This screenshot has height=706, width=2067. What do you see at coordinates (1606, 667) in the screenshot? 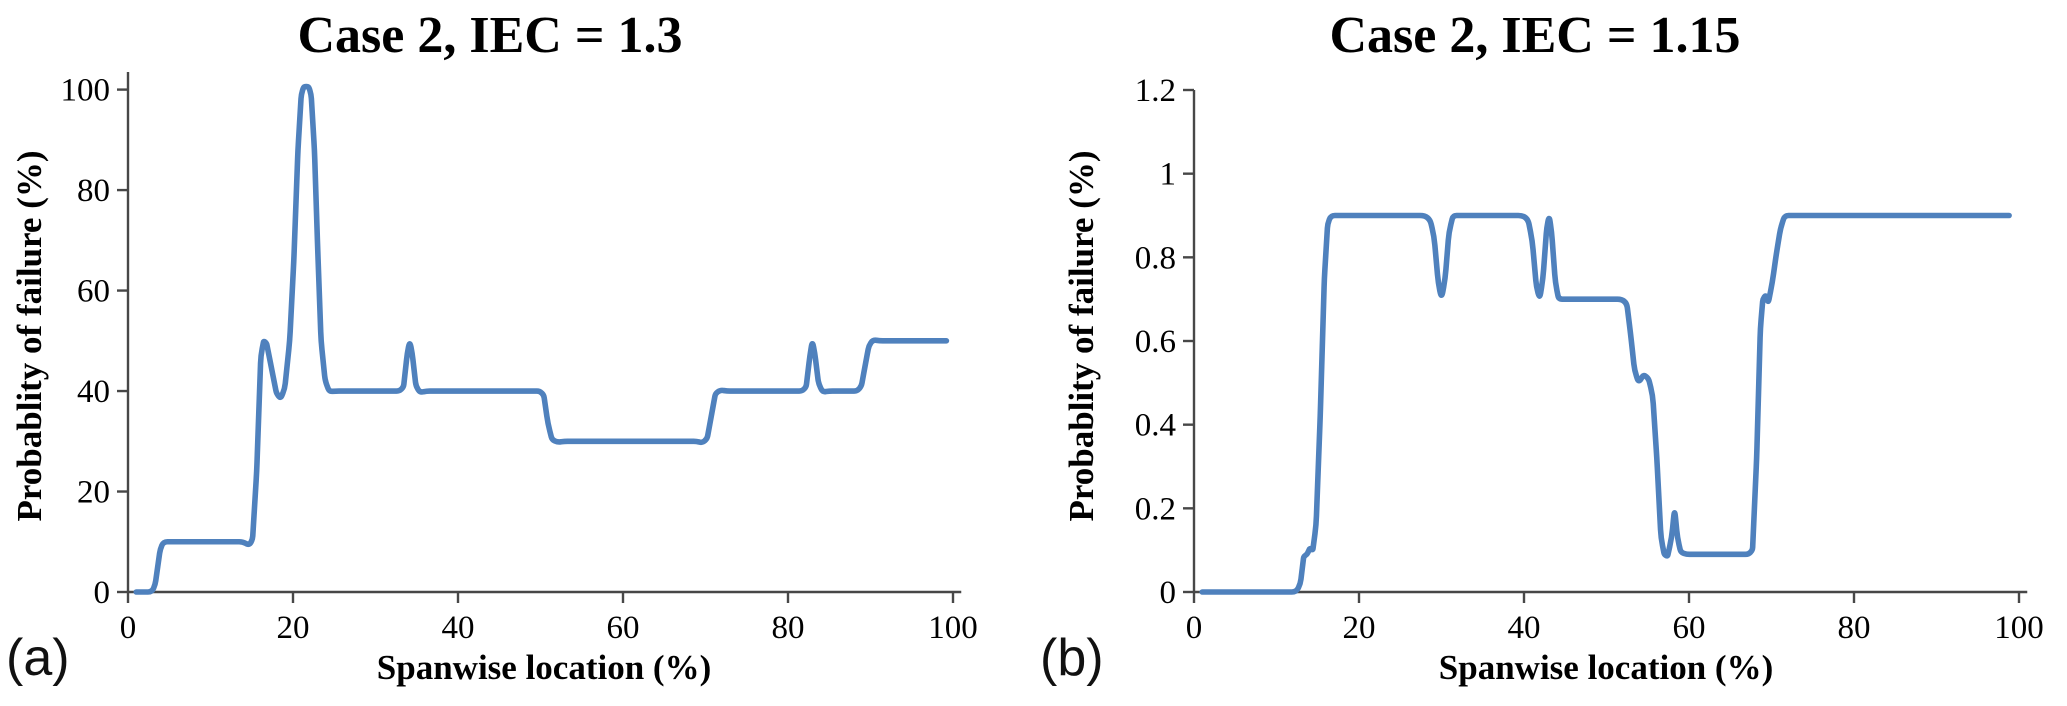
I see `chart-b-xlabel: Spanwise location (%)` at bounding box center [1606, 667].